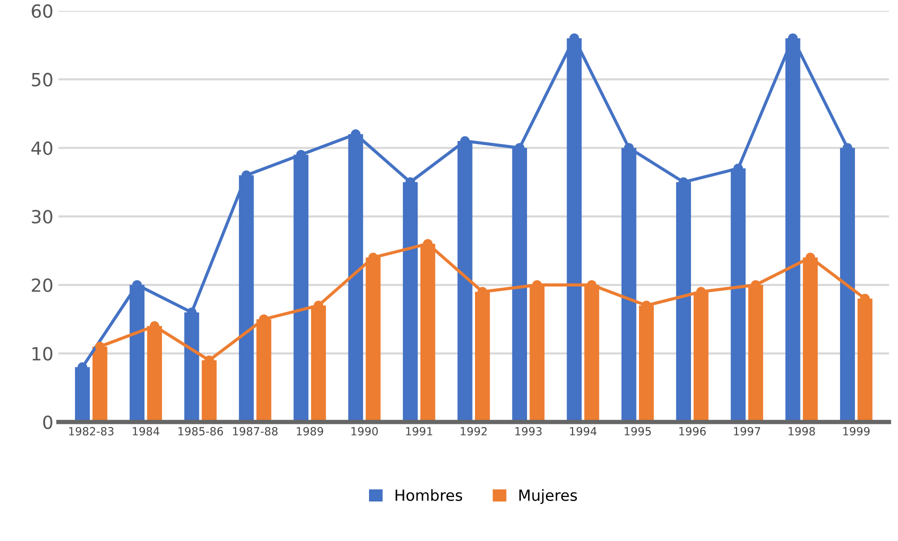 The height and width of the screenshot is (541, 898). What do you see at coordinates (419, 431) in the screenshot?
I see `x-tick-label: 1991` at bounding box center [419, 431].